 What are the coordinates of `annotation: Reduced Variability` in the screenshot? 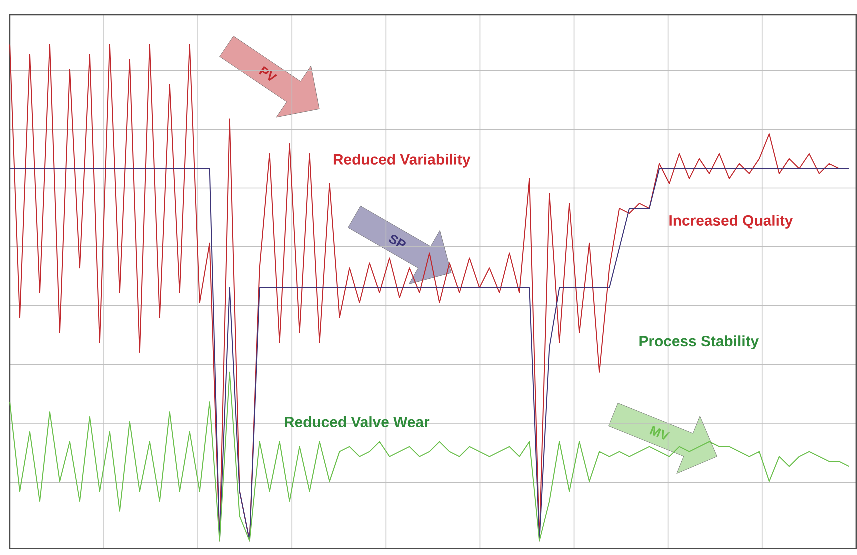 It's located at (402, 161).